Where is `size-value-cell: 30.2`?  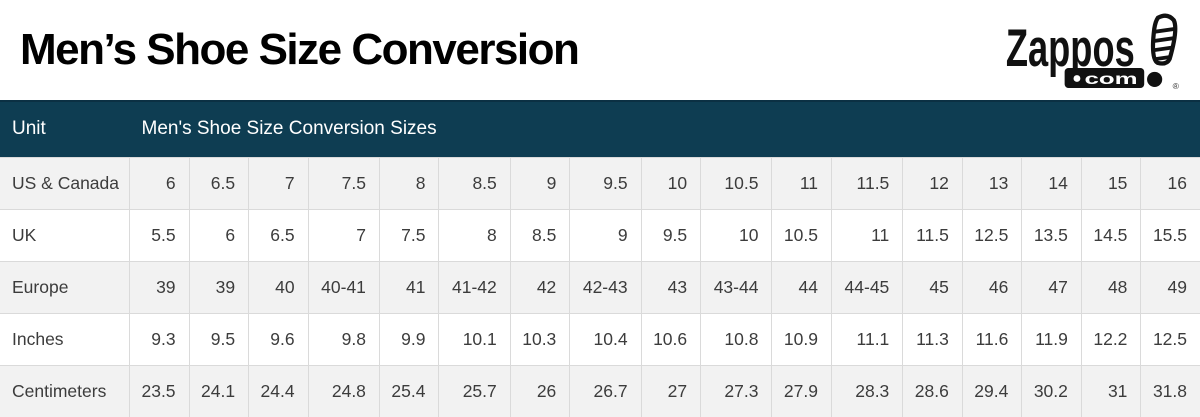
size-value-cell: 30.2 is located at coordinates (1051, 390).